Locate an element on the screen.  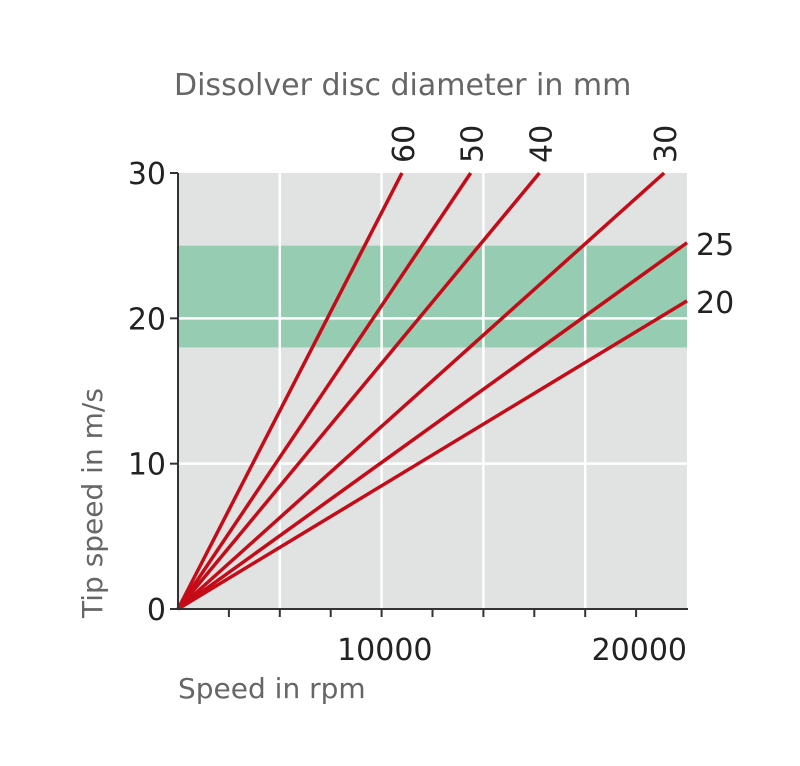
y-axis-label: Tip speed in m/s is located at coordinates (92, 503).